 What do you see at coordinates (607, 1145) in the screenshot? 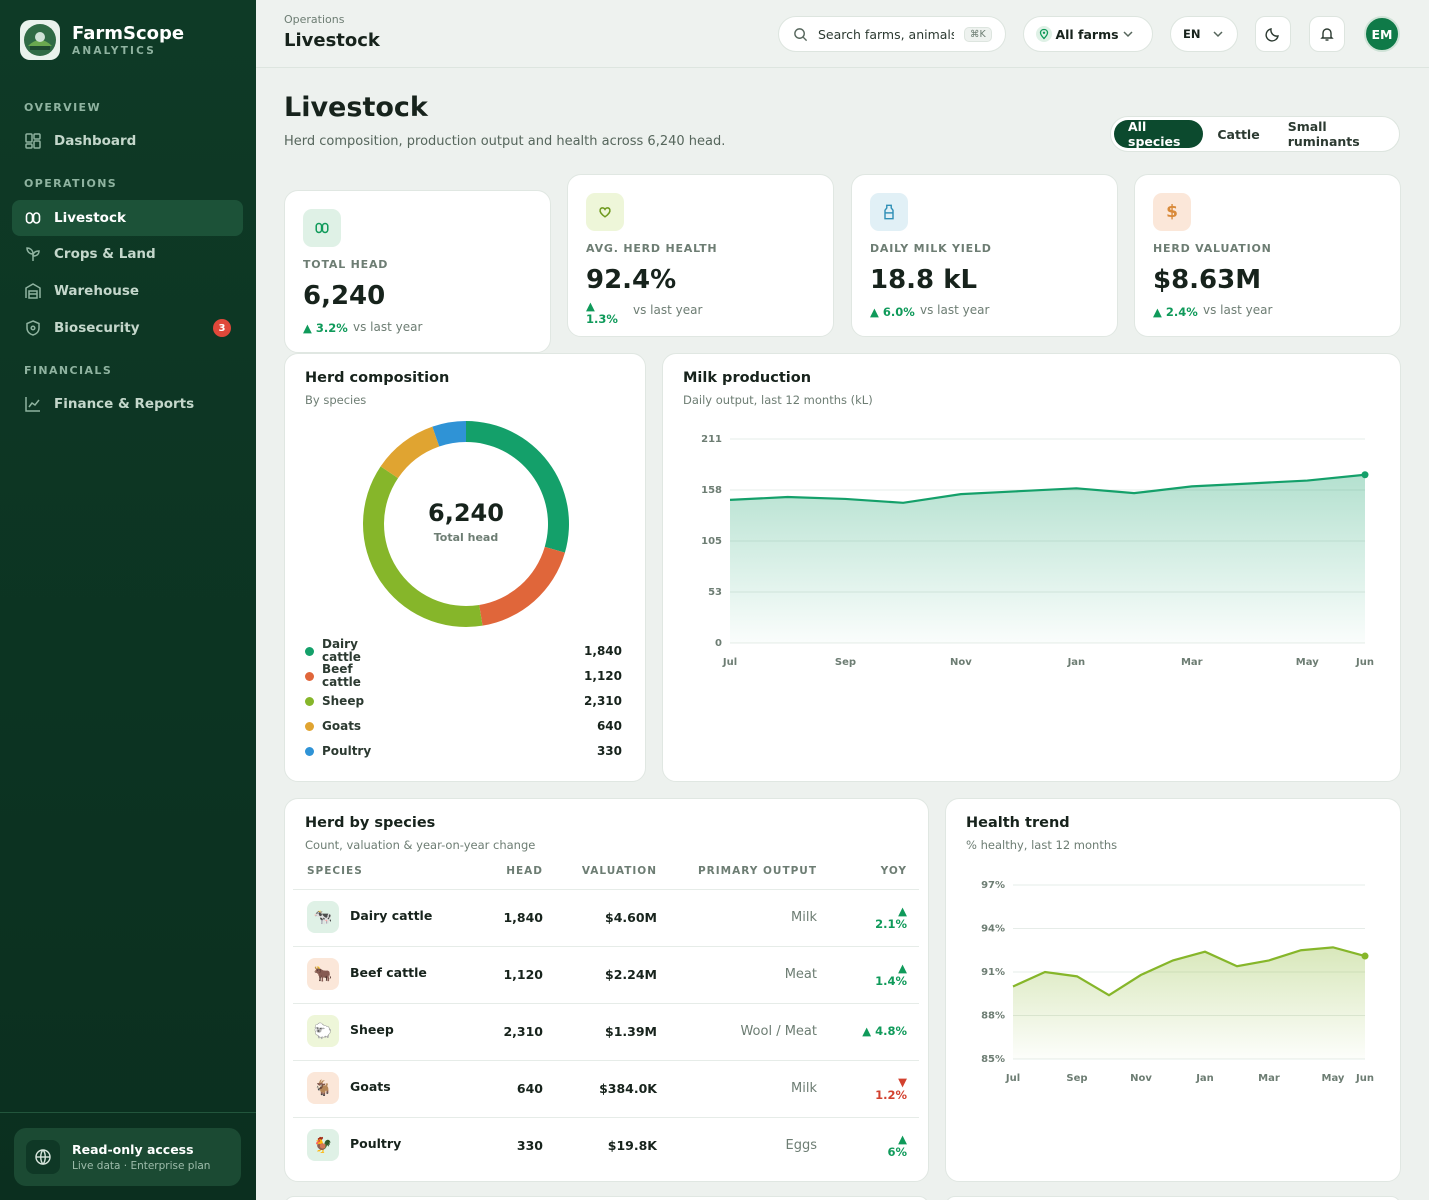
I see `table-row: 🐓 Poultry 330 $19.8K Eggs ▲ 6%` at bounding box center [607, 1145].